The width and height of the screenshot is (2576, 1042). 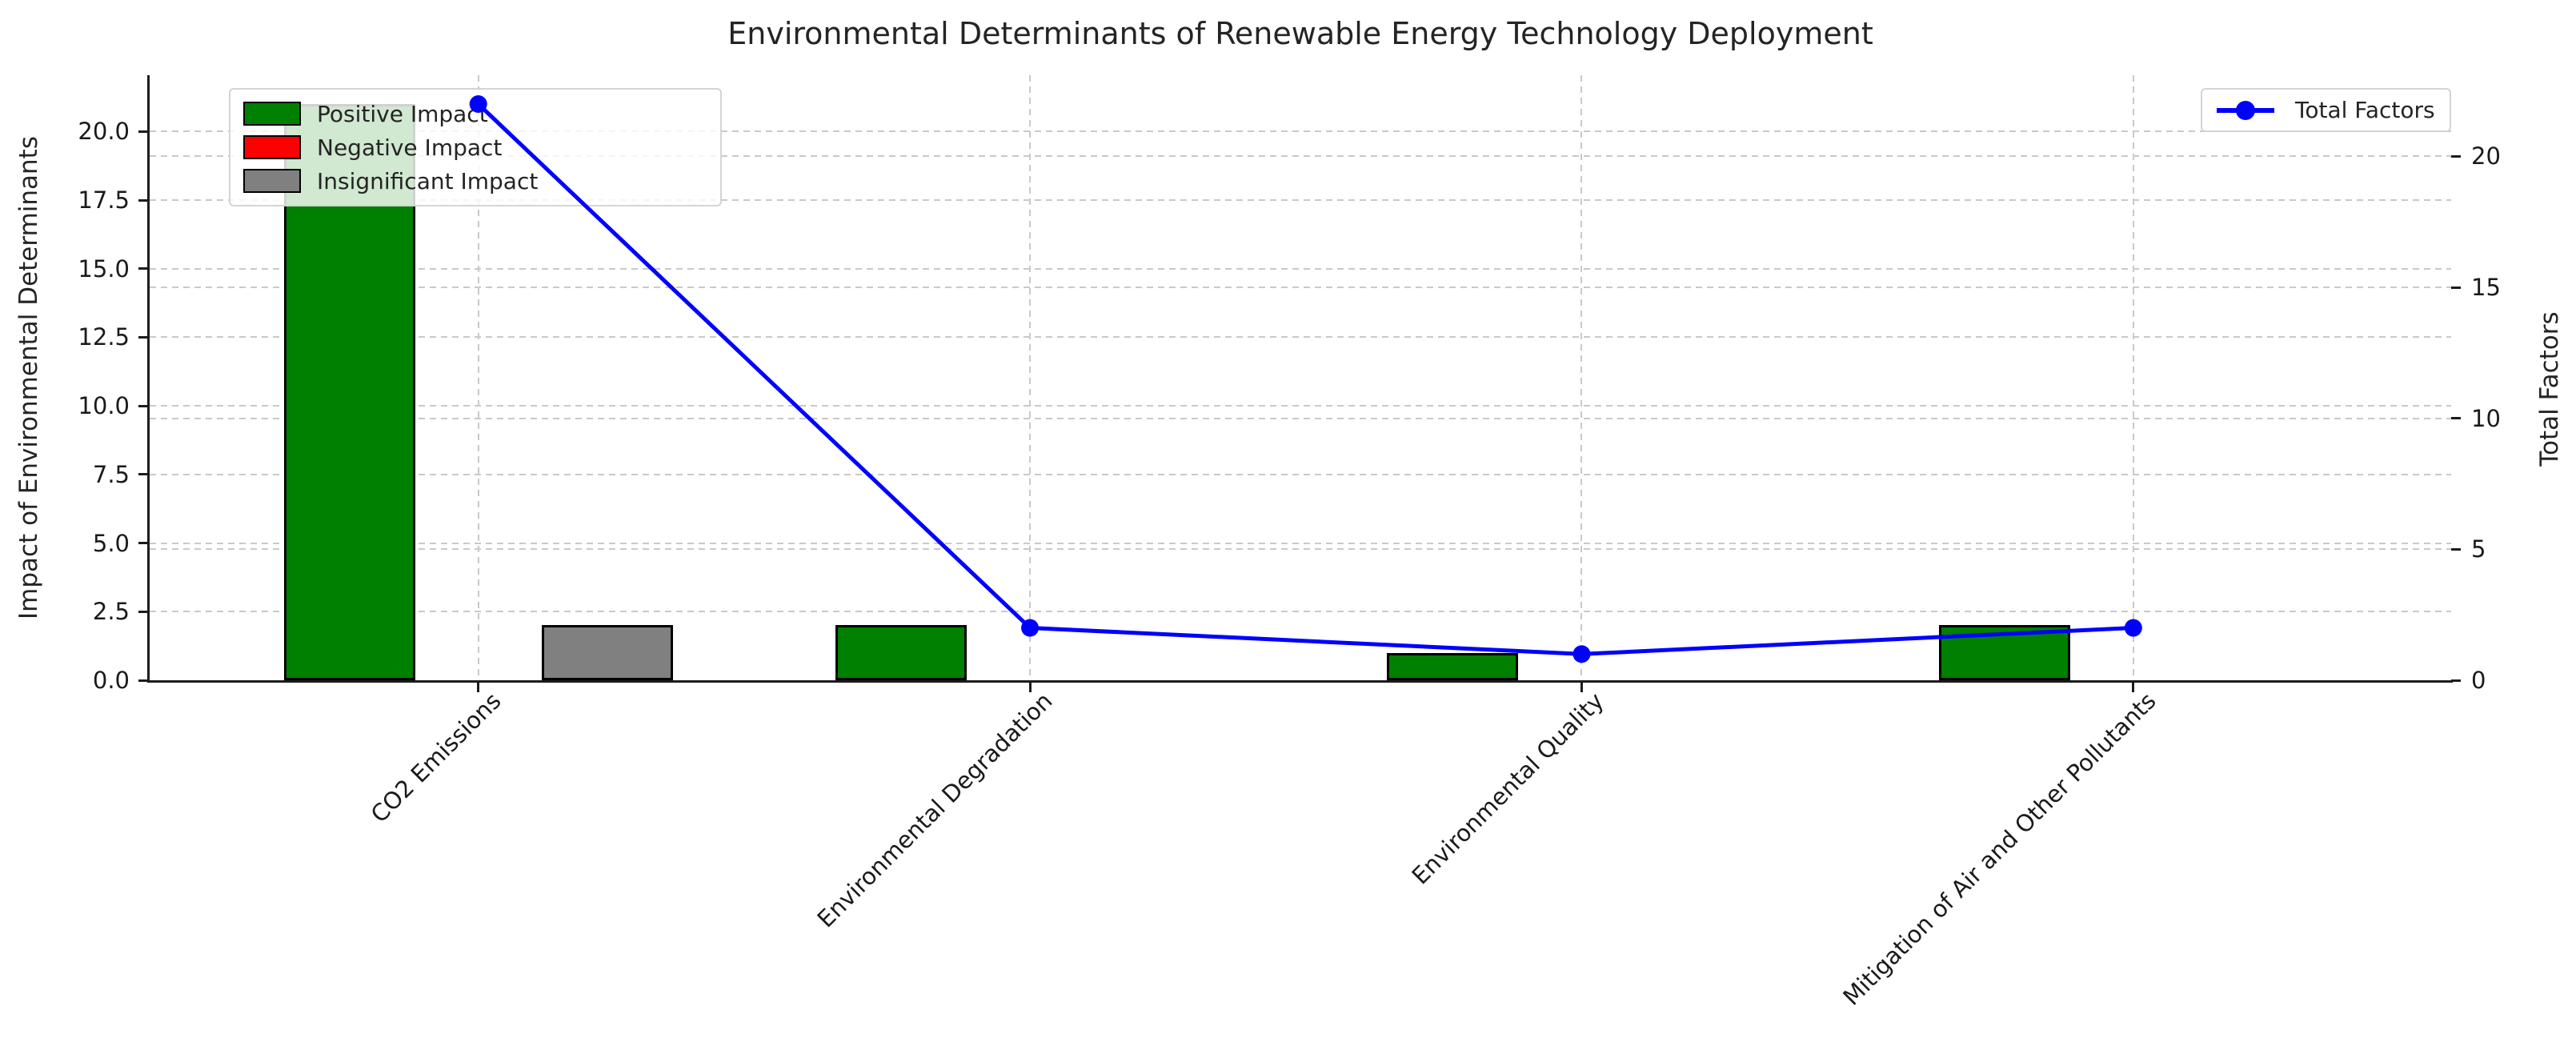 What do you see at coordinates (402, 114) in the screenshot?
I see `legend-label: Positive Impact` at bounding box center [402, 114].